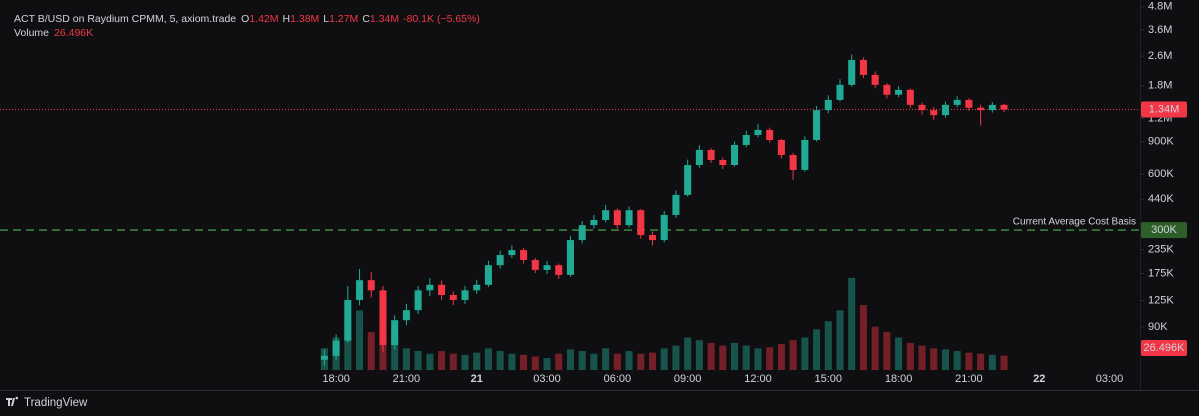  What do you see at coordinates (73, 33) in the screenshot?
I see `volume-value: 26.496K` at bounding box center [73, 33].